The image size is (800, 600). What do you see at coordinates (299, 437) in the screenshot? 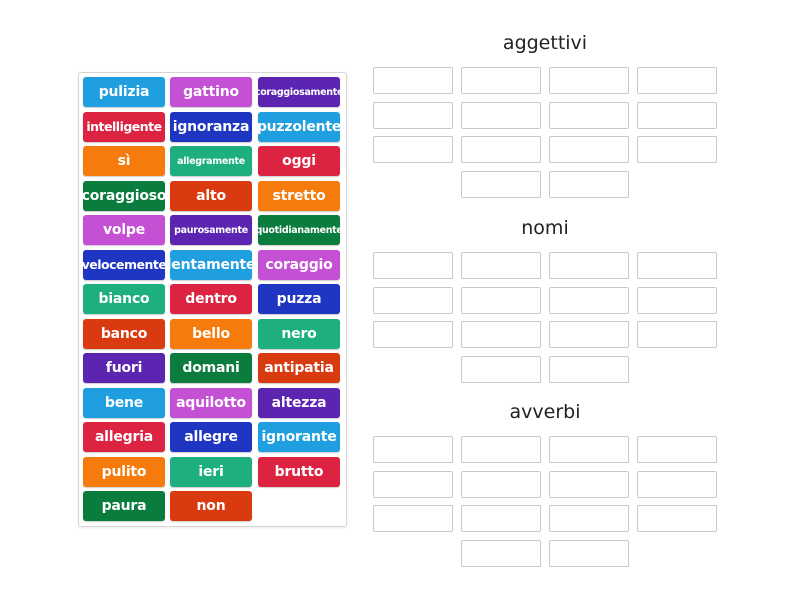
I see `word-tile: ignorante` at bounding box center [299, 437].